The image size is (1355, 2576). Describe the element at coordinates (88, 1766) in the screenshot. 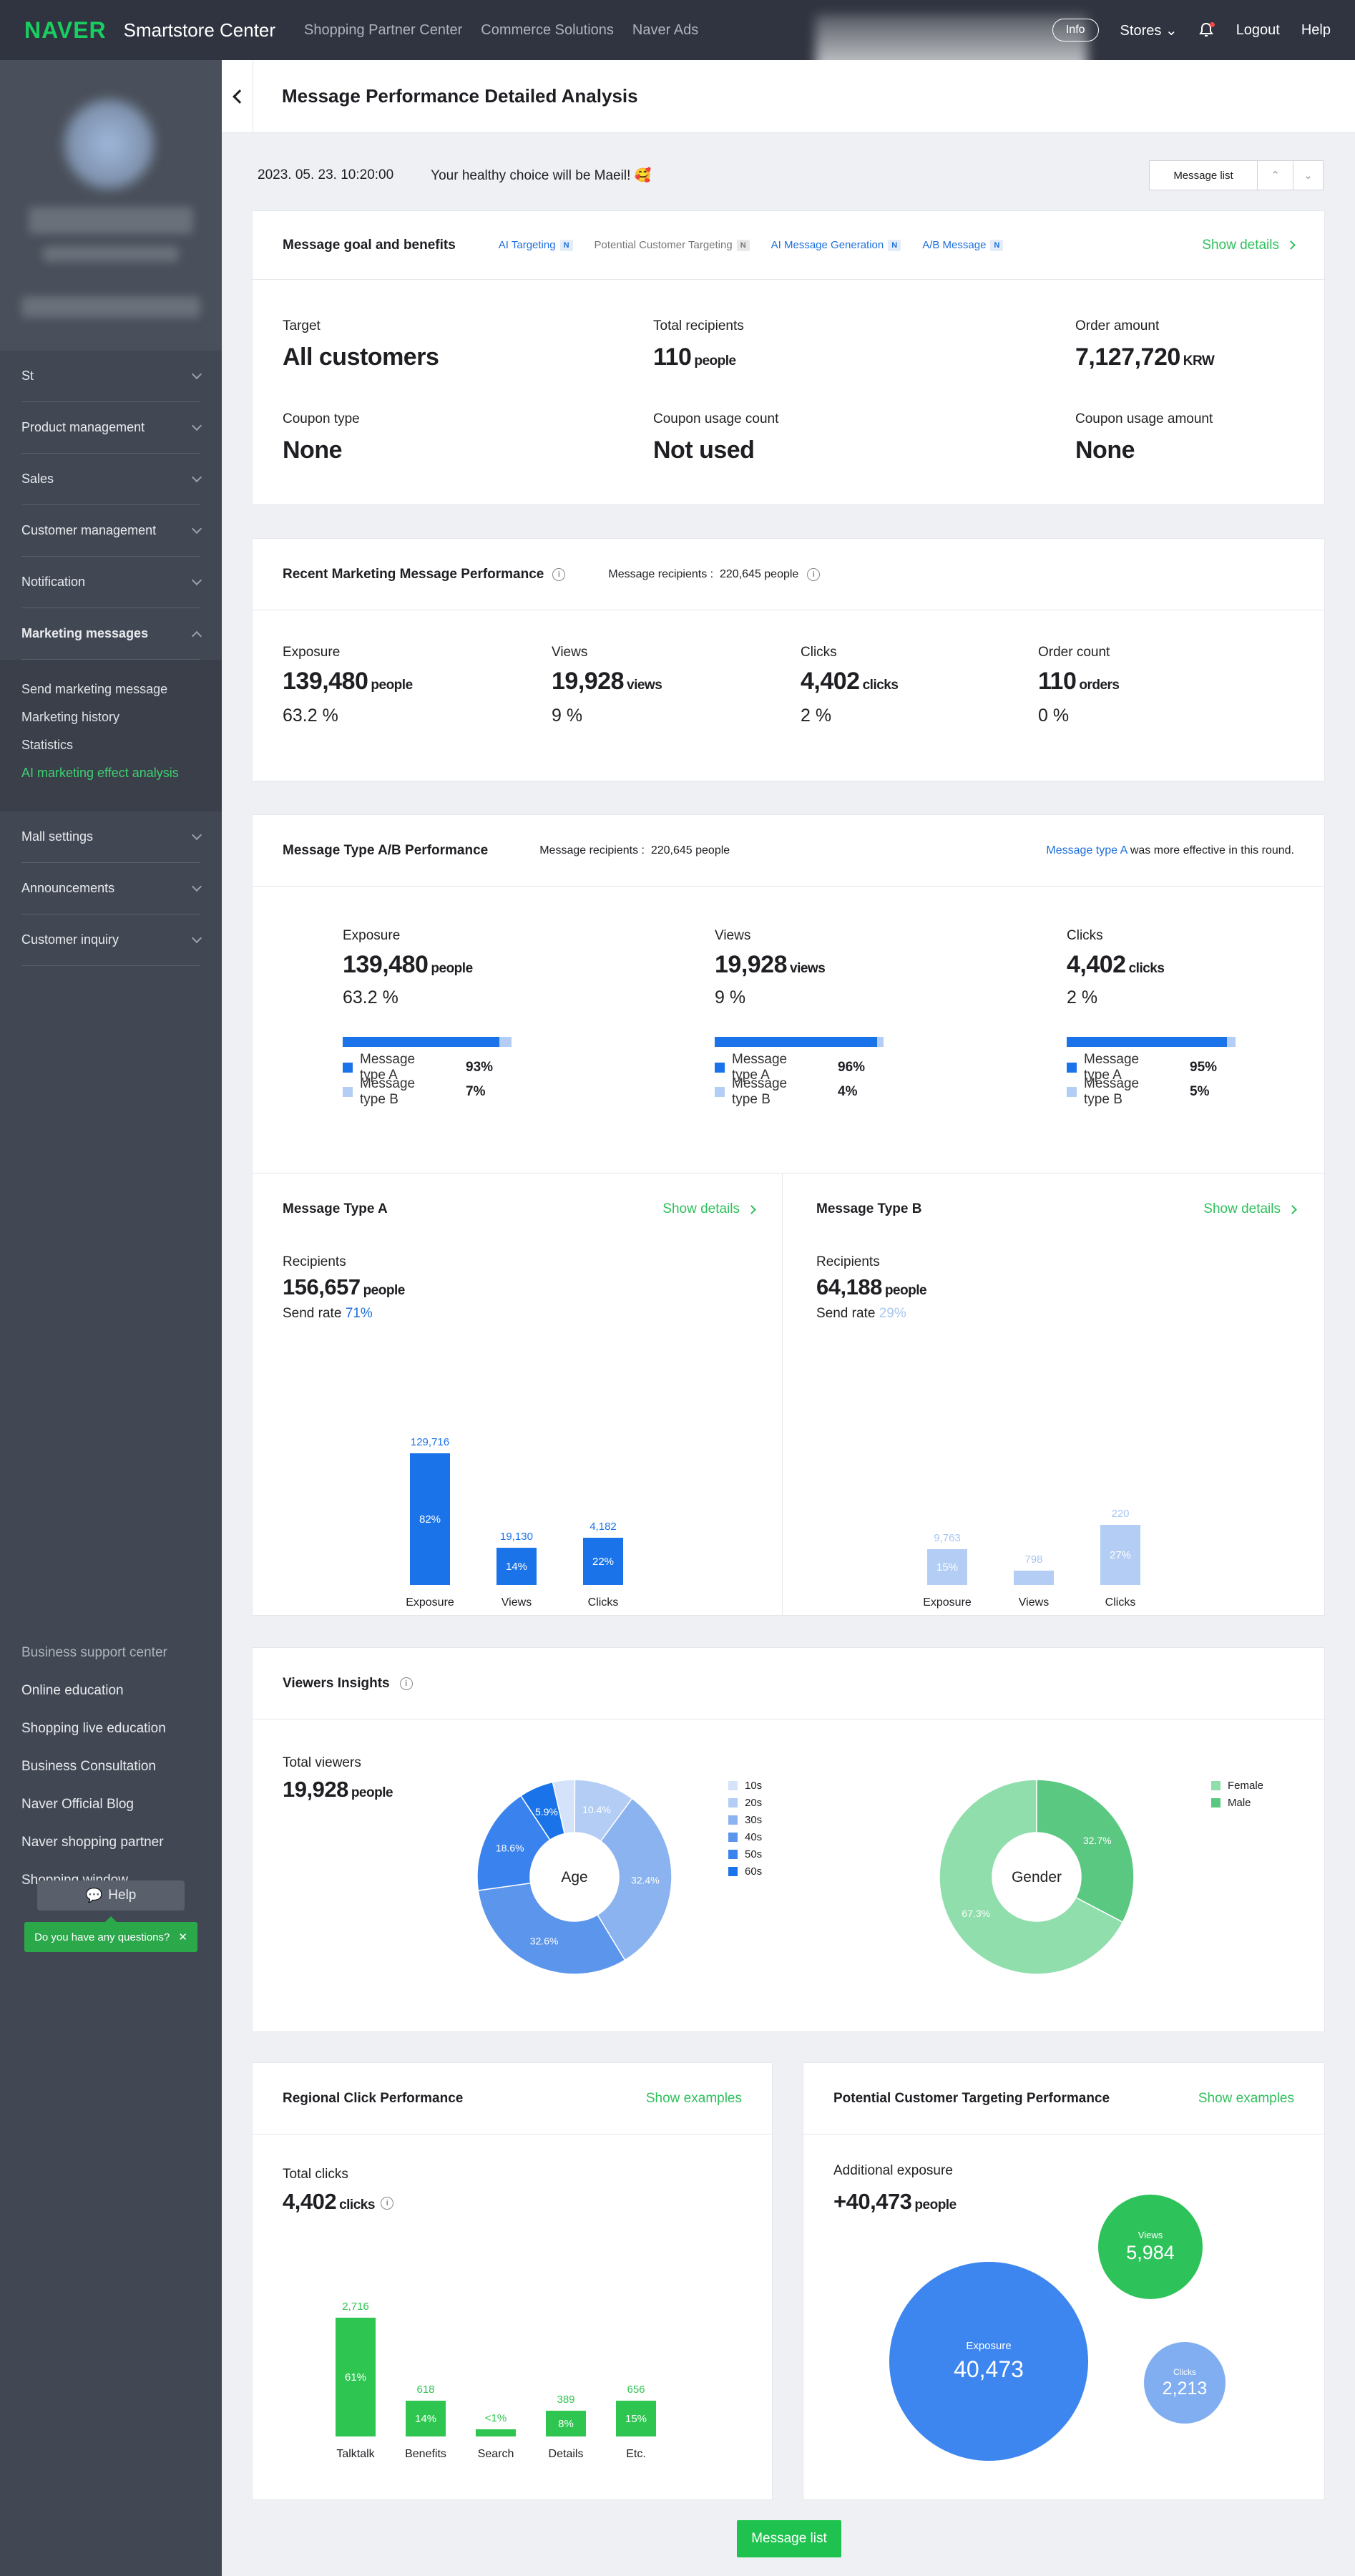

I see `link-business-consultation: Business Consultation` at that location.